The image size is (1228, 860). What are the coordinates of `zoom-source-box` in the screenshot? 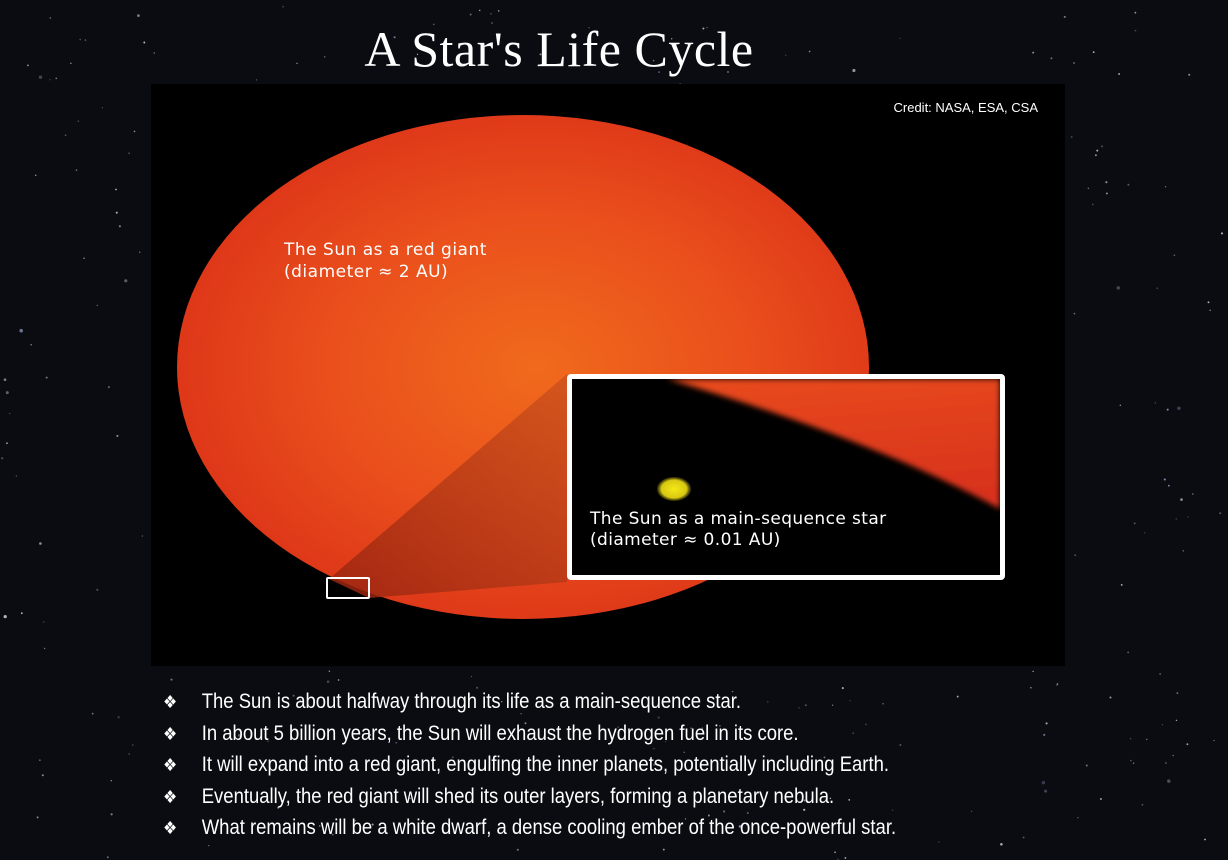 It's located at (348, 588).